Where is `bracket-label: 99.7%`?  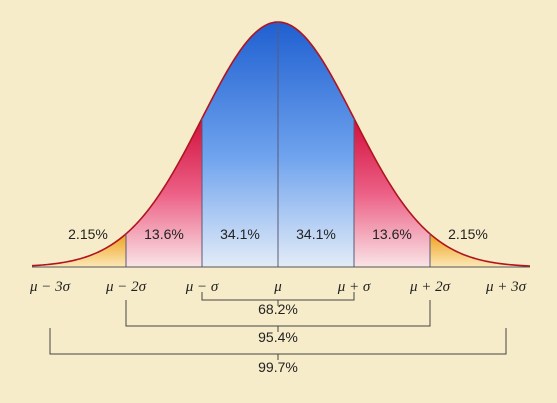 bracket-label: 99.7% is located at coordinates (278, 367).